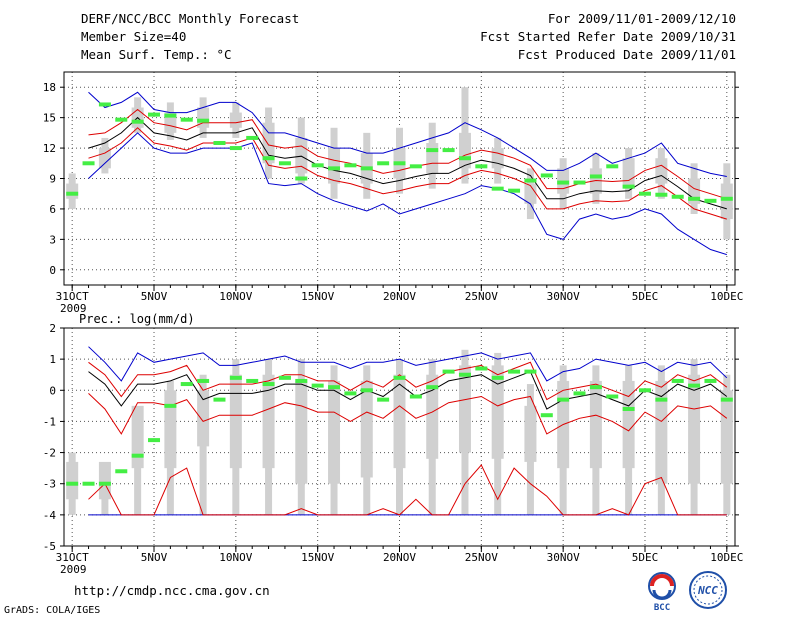  I want to click on forecast-period: For 2009/11/01-2009/12/10, so click(641, 18).